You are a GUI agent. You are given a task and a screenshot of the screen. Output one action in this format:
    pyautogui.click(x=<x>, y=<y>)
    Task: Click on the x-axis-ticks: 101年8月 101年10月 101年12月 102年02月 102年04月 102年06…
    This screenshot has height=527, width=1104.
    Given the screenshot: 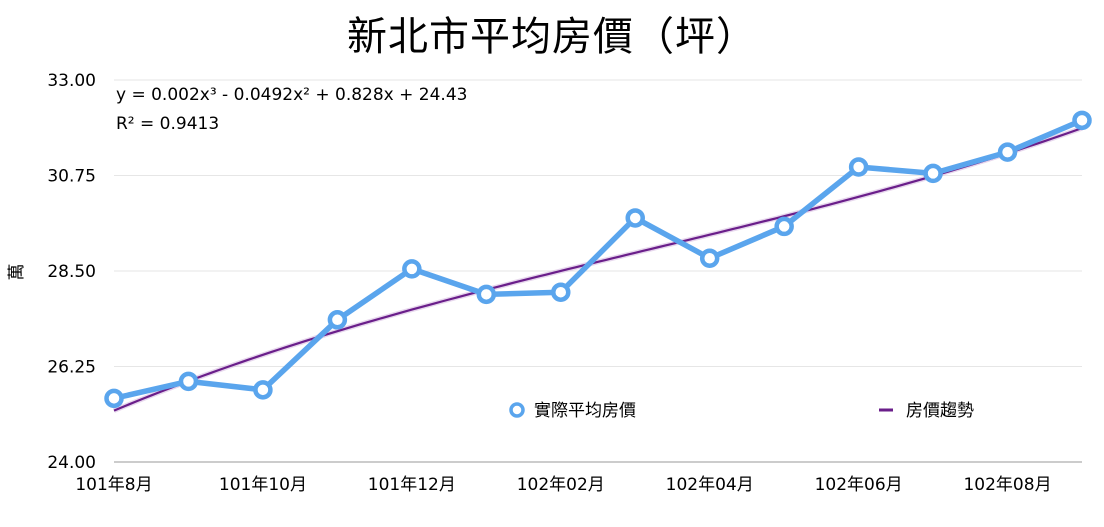 What is the action you would take?
    pyautogui.click(x=563, y=485)
    